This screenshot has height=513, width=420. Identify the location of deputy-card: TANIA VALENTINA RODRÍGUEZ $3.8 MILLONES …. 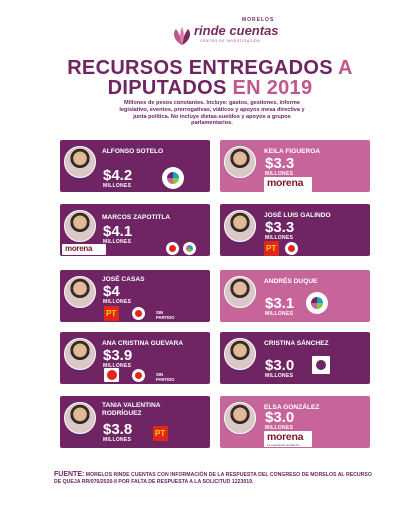
(135, 422).